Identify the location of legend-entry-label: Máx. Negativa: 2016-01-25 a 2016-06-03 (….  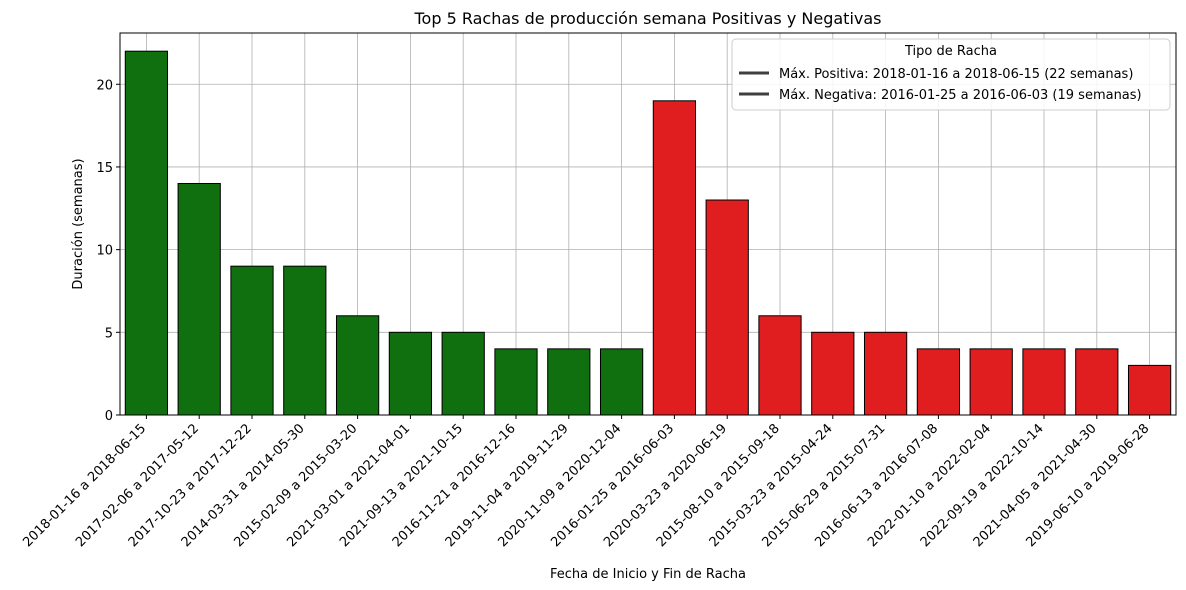
(960, 95).